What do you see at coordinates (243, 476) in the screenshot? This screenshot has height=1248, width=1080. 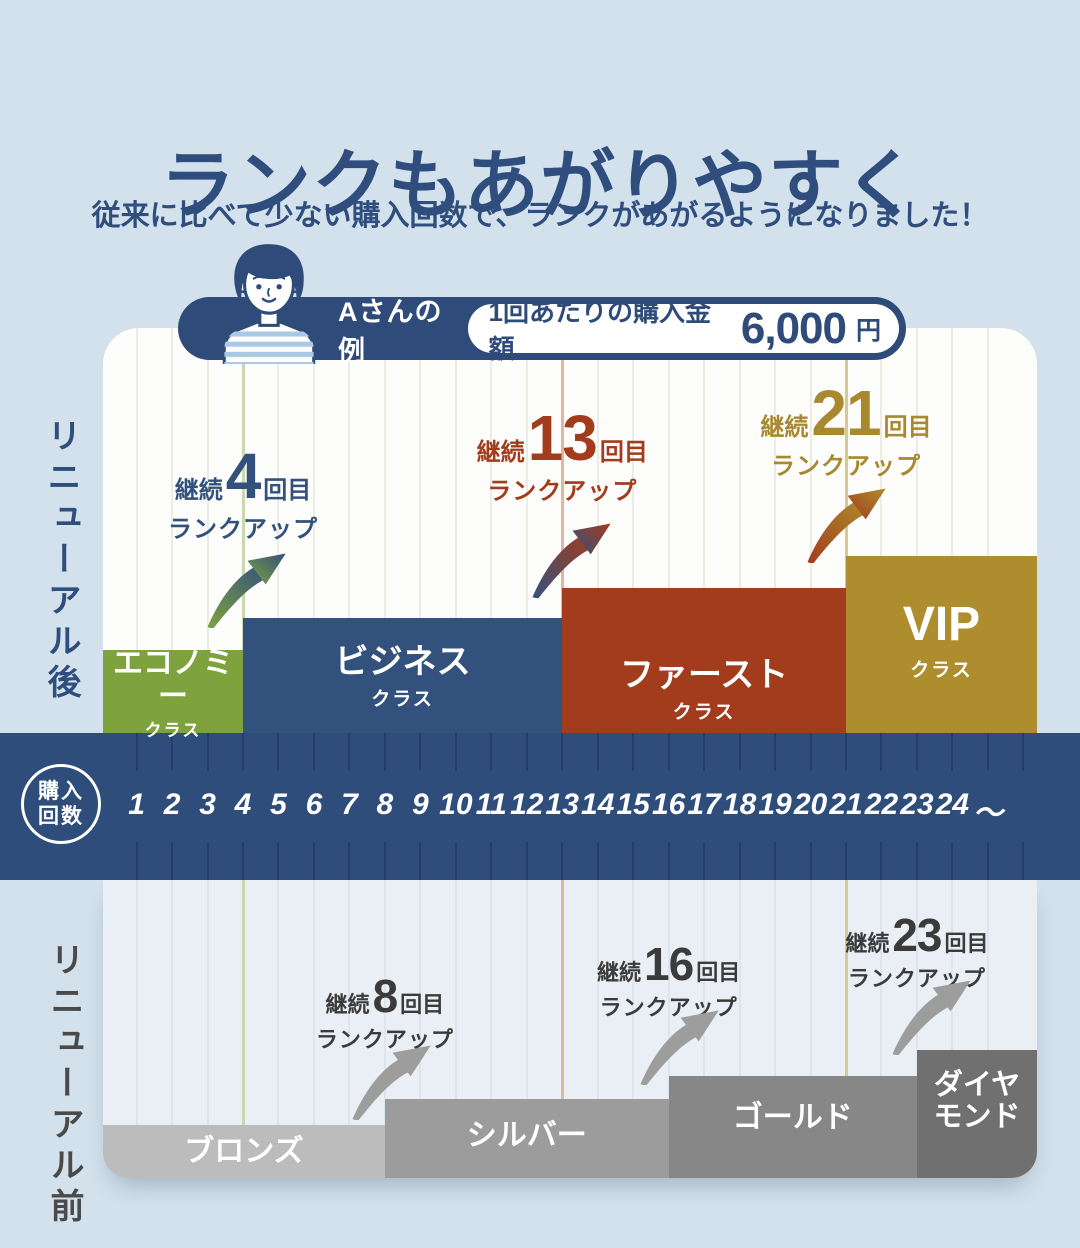 I see `rankup-annotation-text: 4` at bounding box center [243, 476].